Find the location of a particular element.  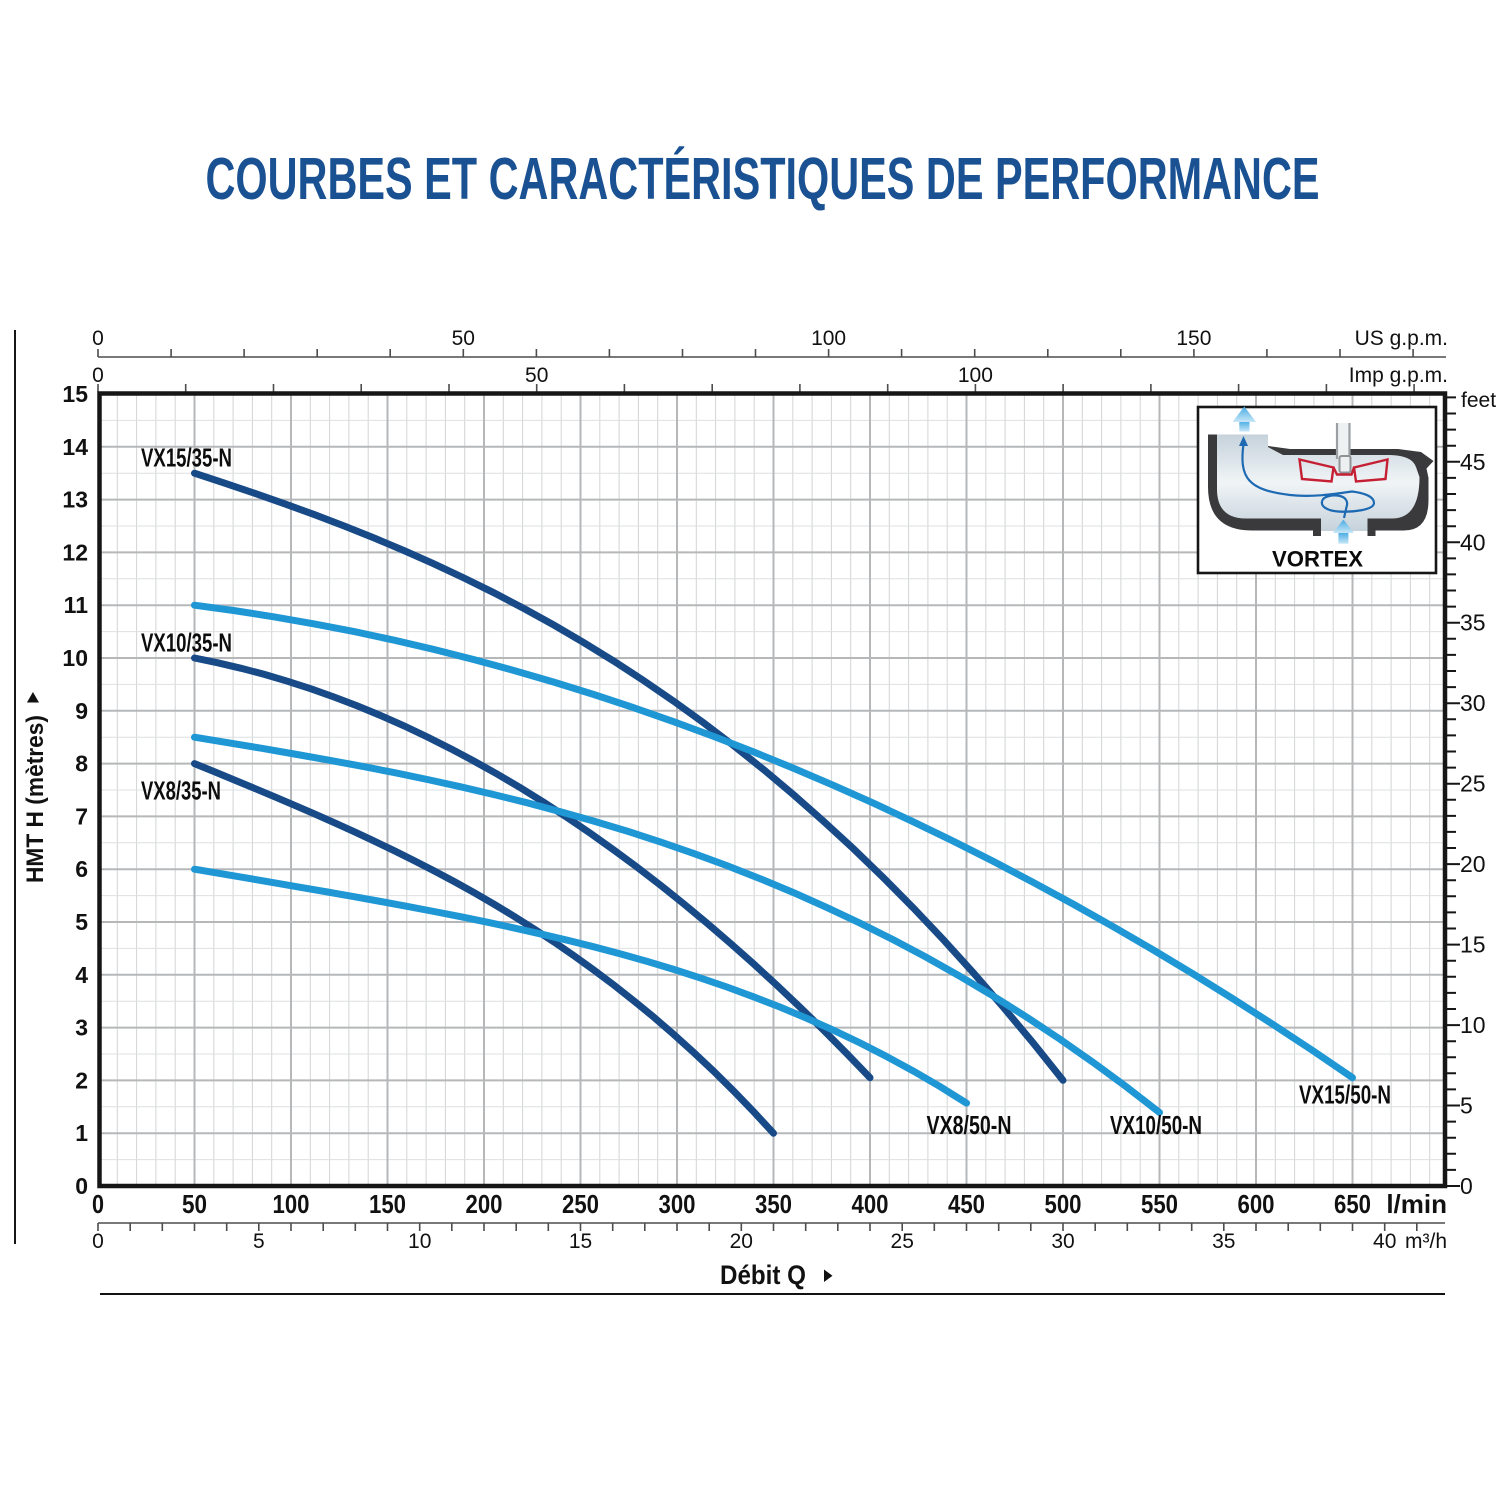

svg-text: HMT H (mètres) is located at coordinates (35, 799).